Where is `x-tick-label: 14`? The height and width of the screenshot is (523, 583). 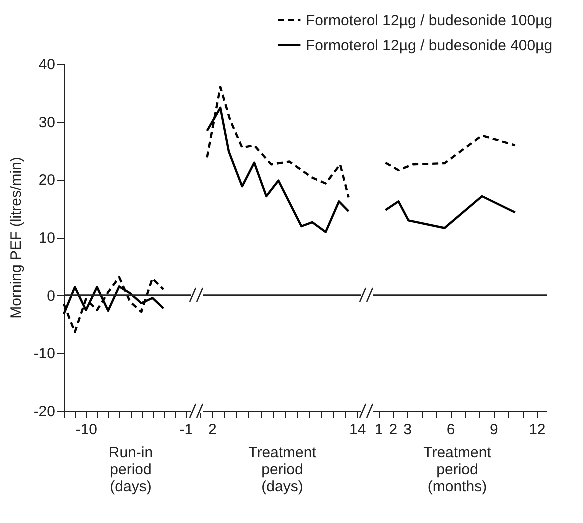
x-tick-label: 14 is located at coordinates (357, 430).